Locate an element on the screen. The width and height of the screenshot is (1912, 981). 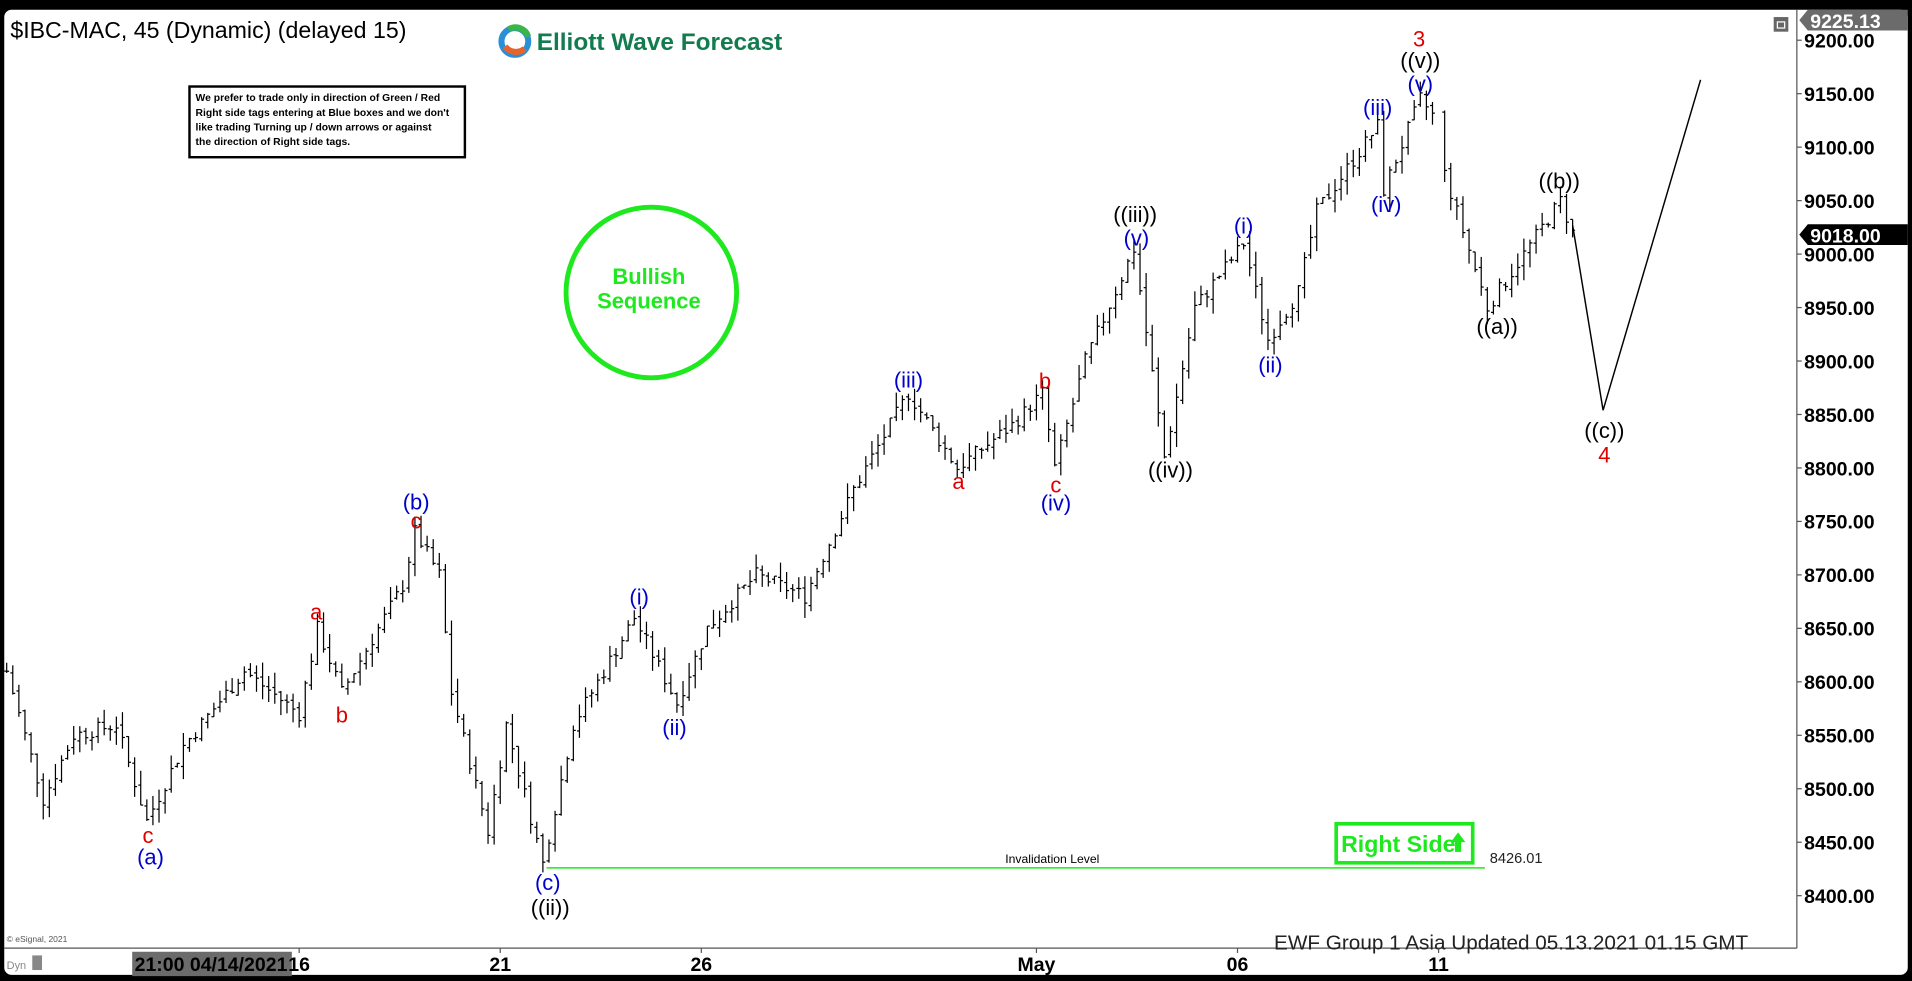
y-tick-label: 8500.00 is located at coordinates (1839, 790).